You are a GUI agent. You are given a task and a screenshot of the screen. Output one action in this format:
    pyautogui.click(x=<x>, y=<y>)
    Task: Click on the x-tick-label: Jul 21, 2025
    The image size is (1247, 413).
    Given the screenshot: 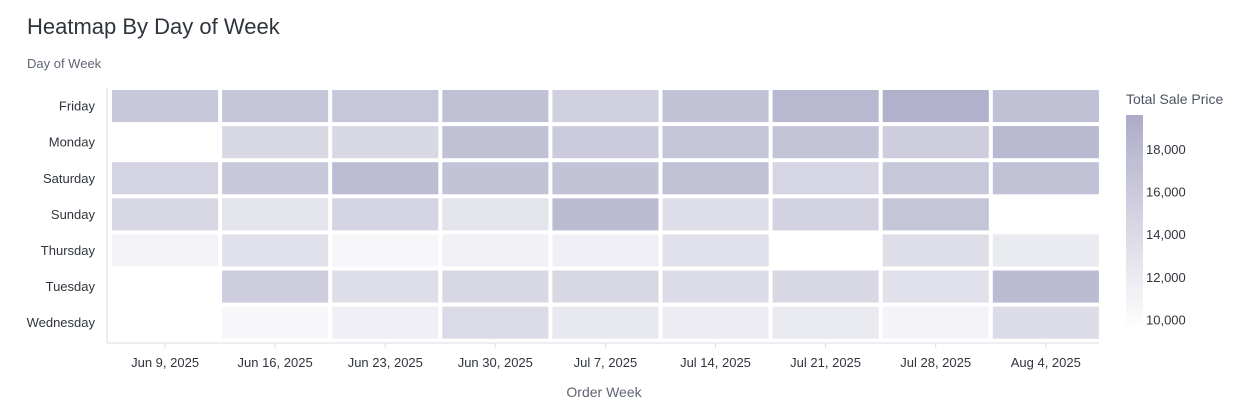 What is the action you would take?
    pyautogui.click(x=825, y=362)
    